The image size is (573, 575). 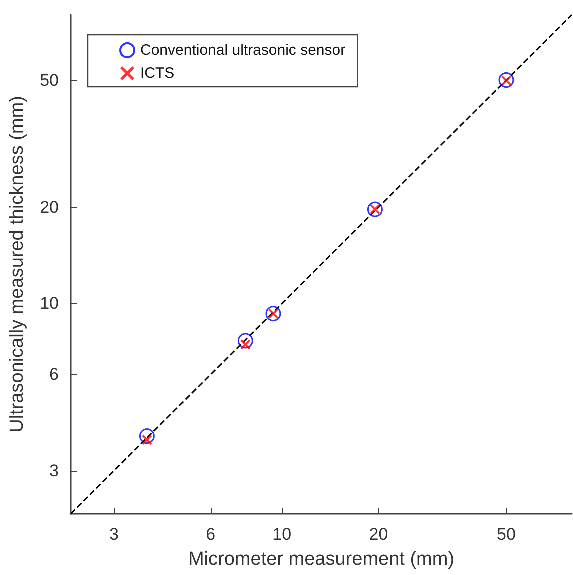 I want to click on x-tick-label: 20, so click(x=378, y=534).